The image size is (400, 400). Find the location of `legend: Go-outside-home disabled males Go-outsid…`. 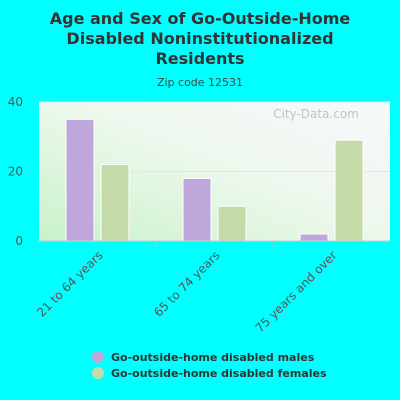

legend: Go-outside-home disabled males Go-outsid… is located at coordinates (209, 365).